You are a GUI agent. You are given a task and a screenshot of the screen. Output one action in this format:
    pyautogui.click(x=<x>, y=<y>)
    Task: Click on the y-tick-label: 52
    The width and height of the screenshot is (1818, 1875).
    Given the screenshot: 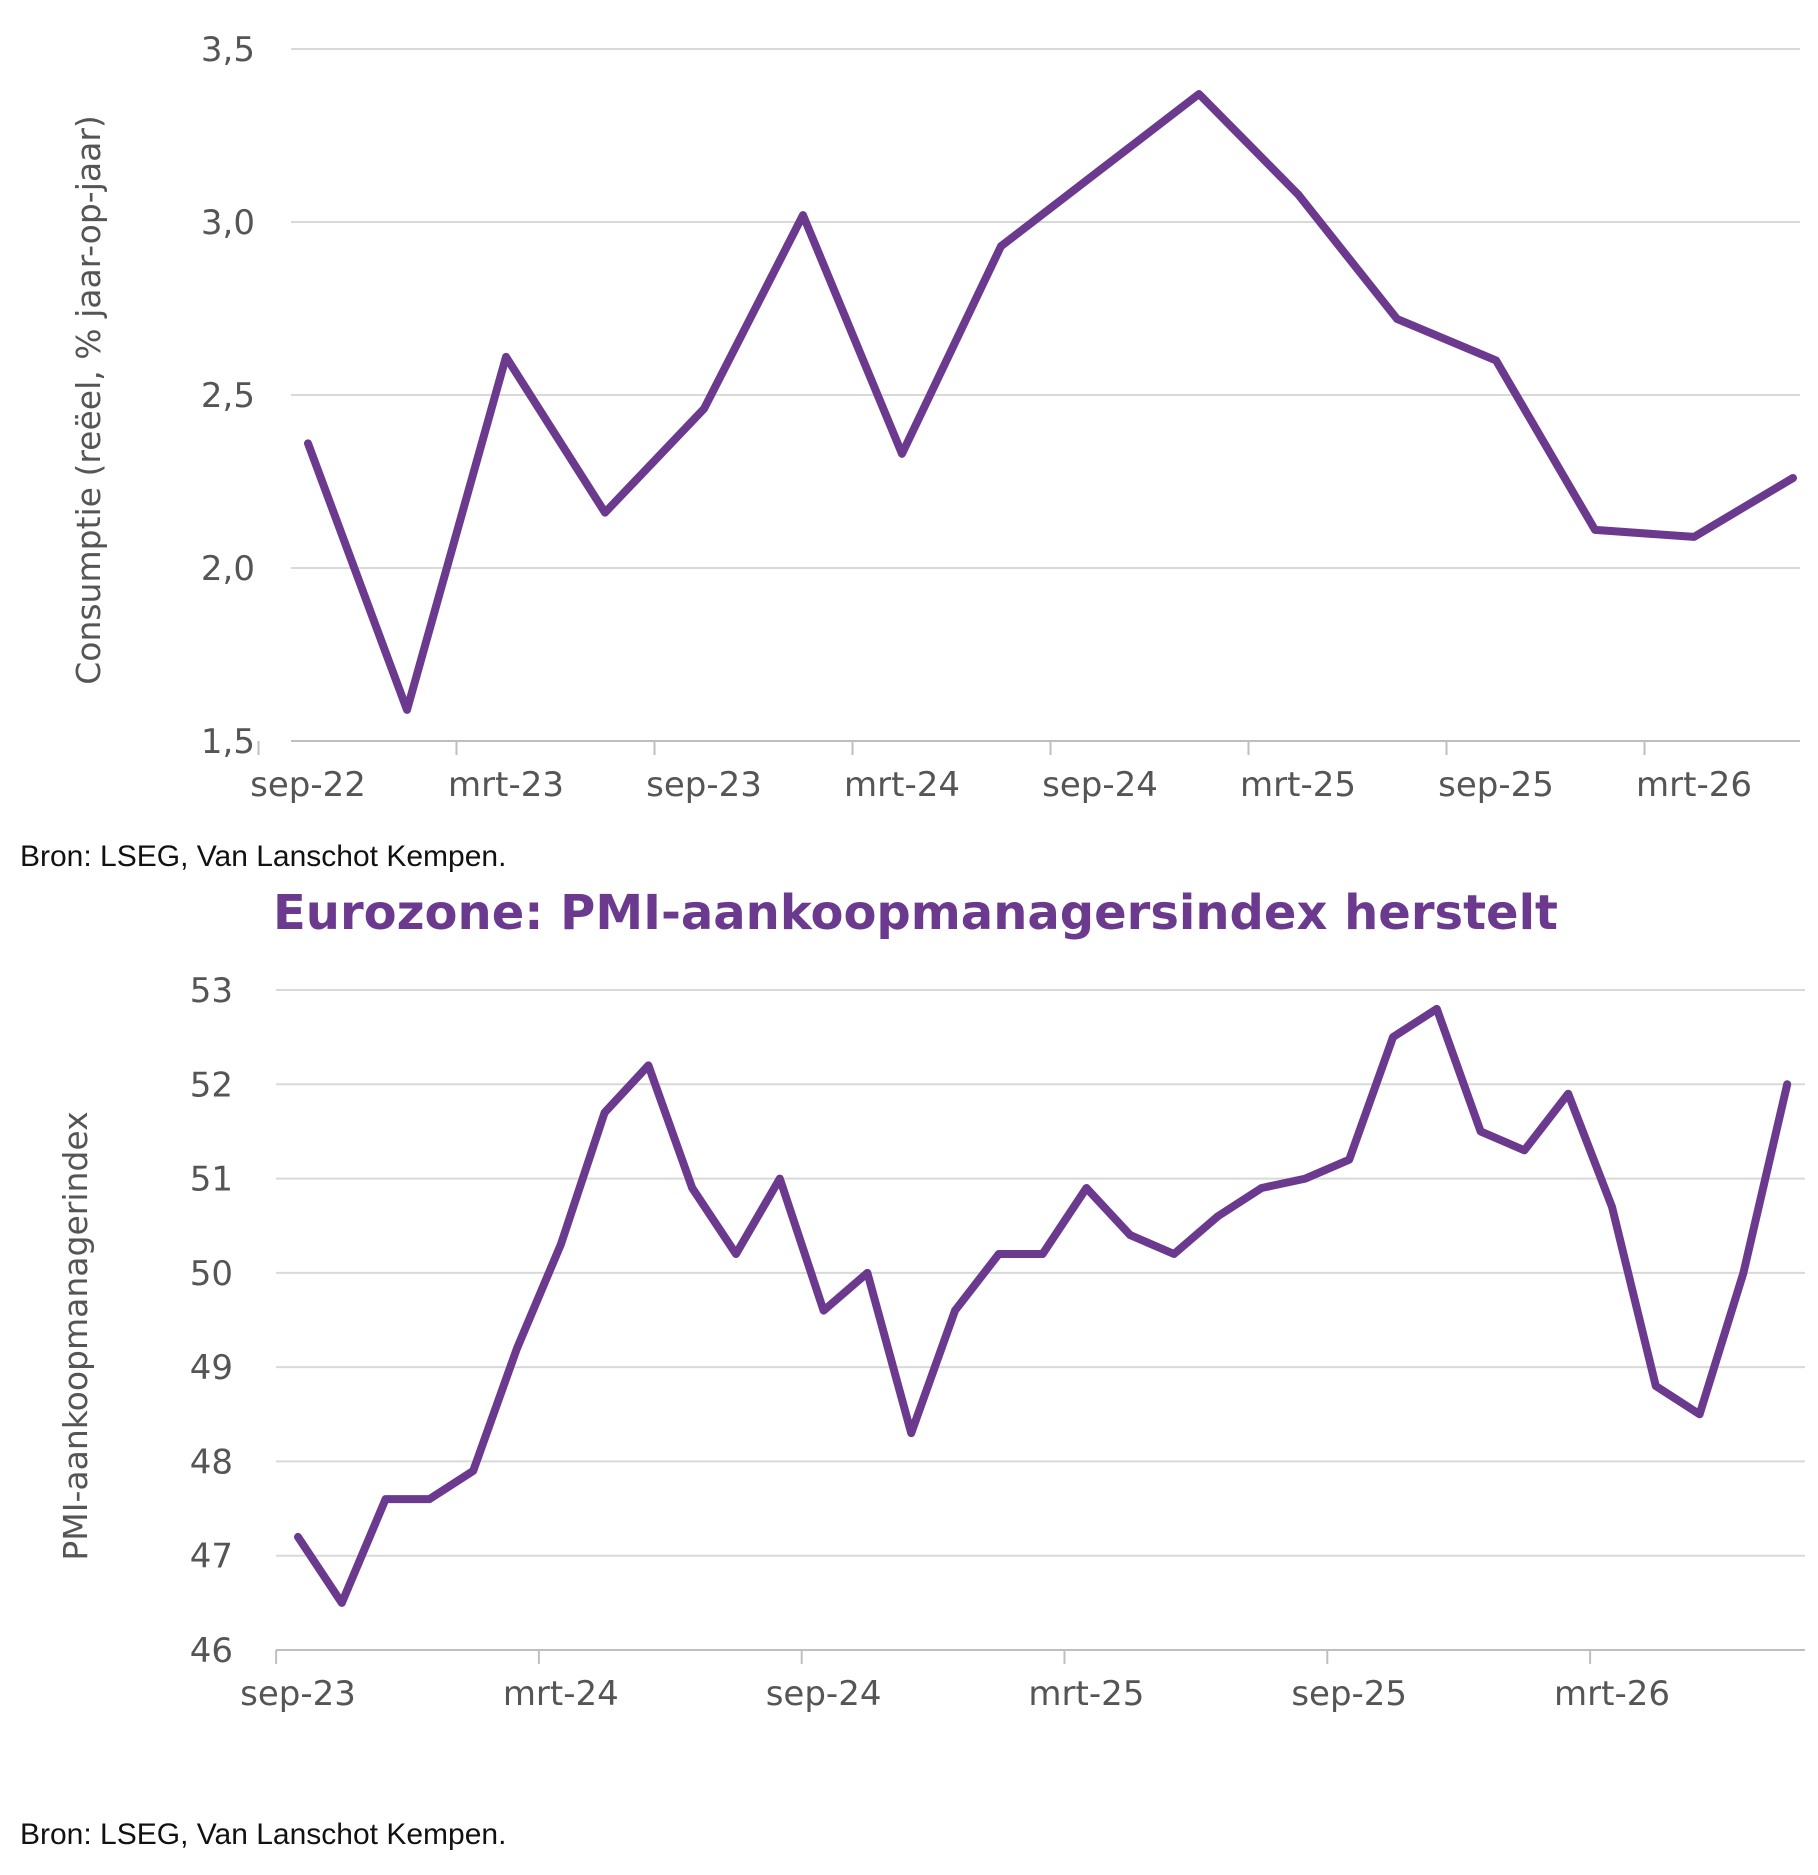 What is the action you would take?
    pyautogui.click(x=211, y=1085)
    